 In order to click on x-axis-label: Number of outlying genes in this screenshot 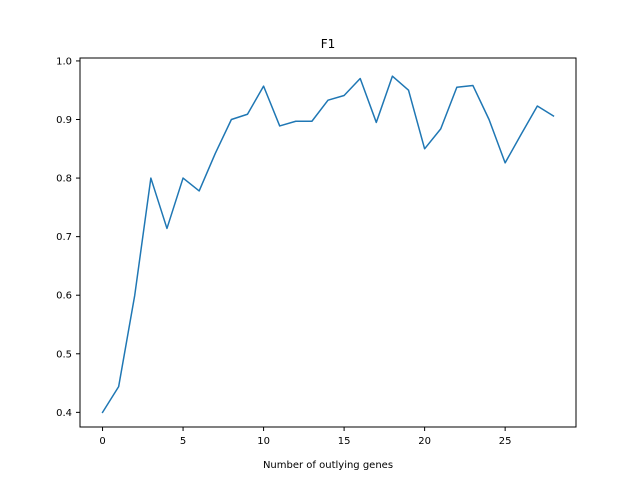, I will do `click(328, 465)`.